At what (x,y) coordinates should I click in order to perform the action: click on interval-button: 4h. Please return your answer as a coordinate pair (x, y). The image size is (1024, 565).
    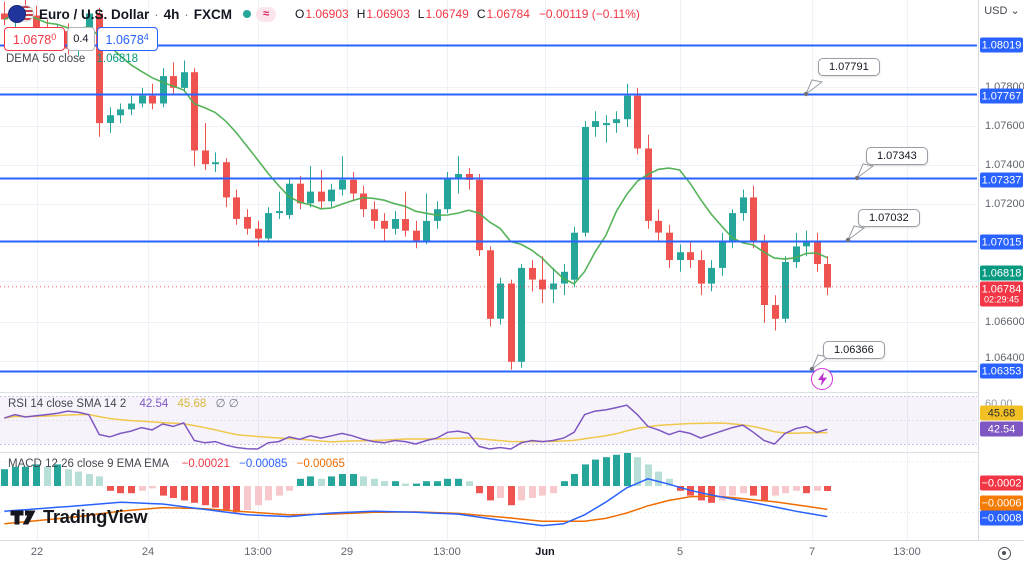
    Looking at the image, I should click on (171, 14).